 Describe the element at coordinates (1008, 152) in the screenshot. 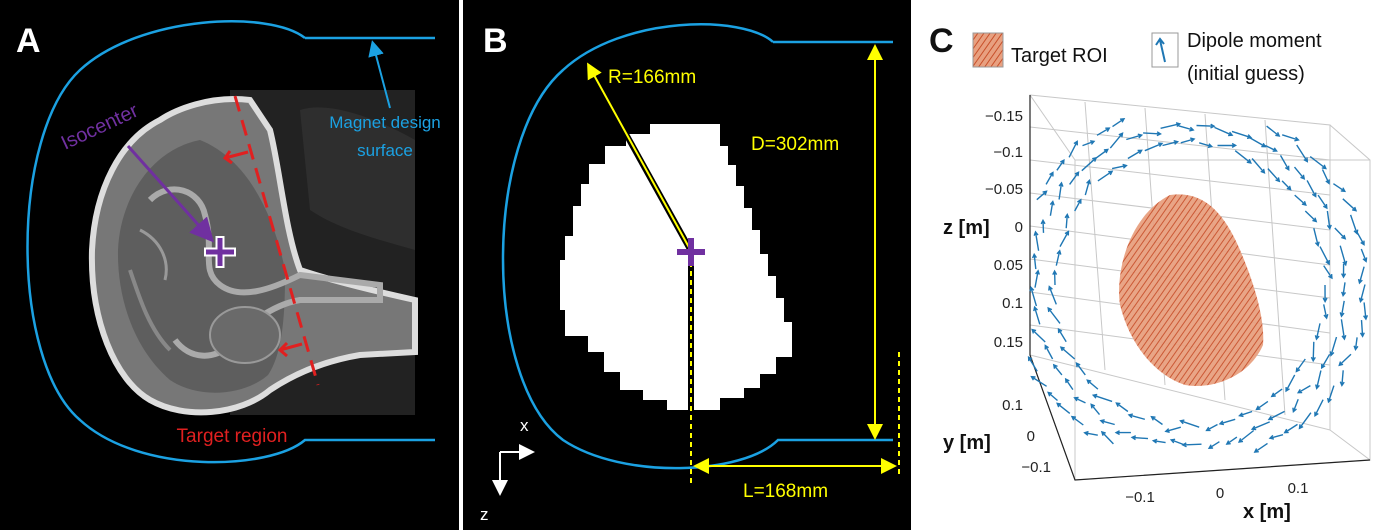

I see `z-tick: −0.1` at that location.